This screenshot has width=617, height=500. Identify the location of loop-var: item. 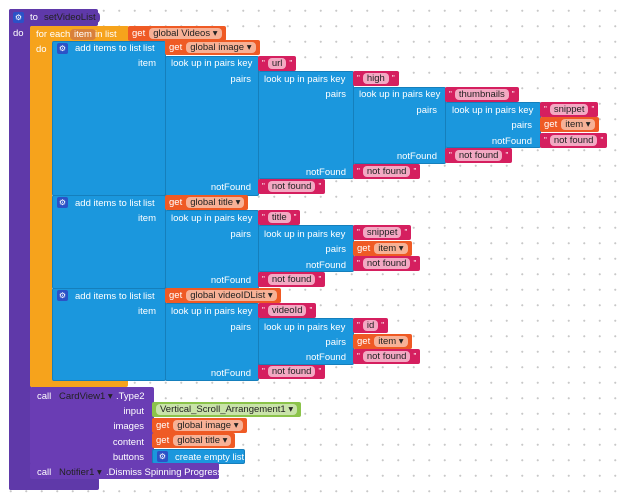
(83, 34).